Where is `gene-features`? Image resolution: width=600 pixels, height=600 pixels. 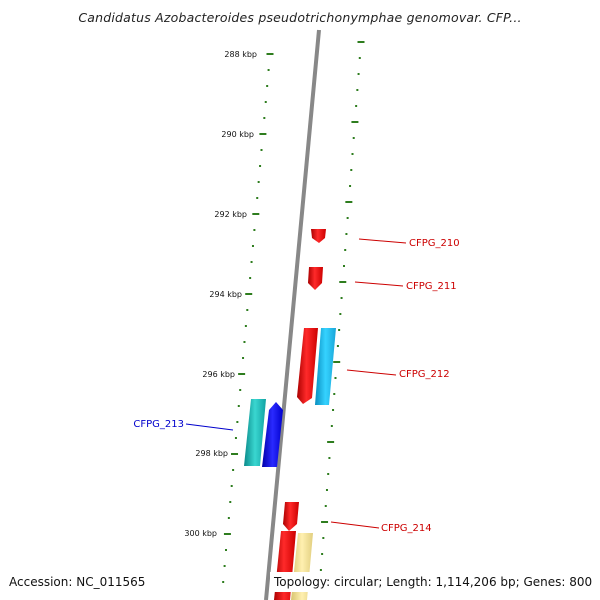 gene-features is located at coordinates (290, 414).